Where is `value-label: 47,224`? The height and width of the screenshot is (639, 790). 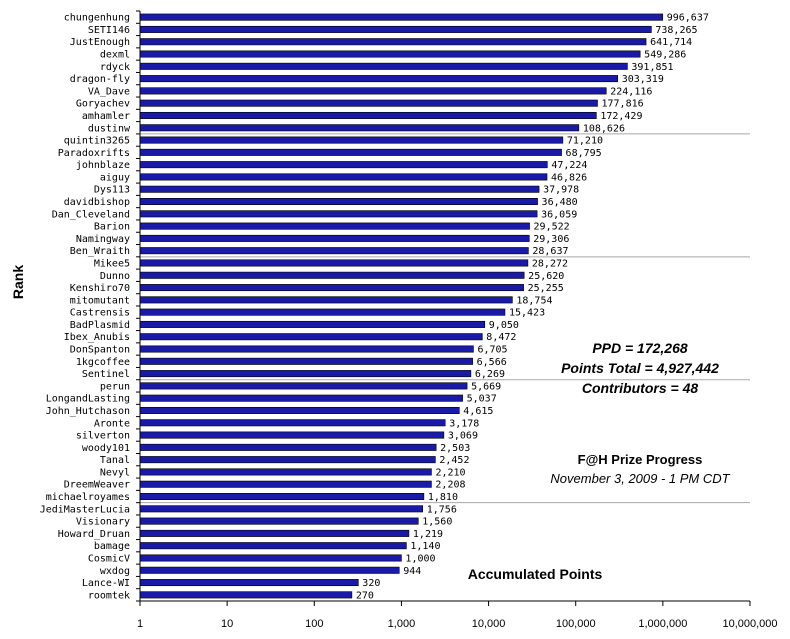
value-label: 47,224 is located at coordinates (569, 165).